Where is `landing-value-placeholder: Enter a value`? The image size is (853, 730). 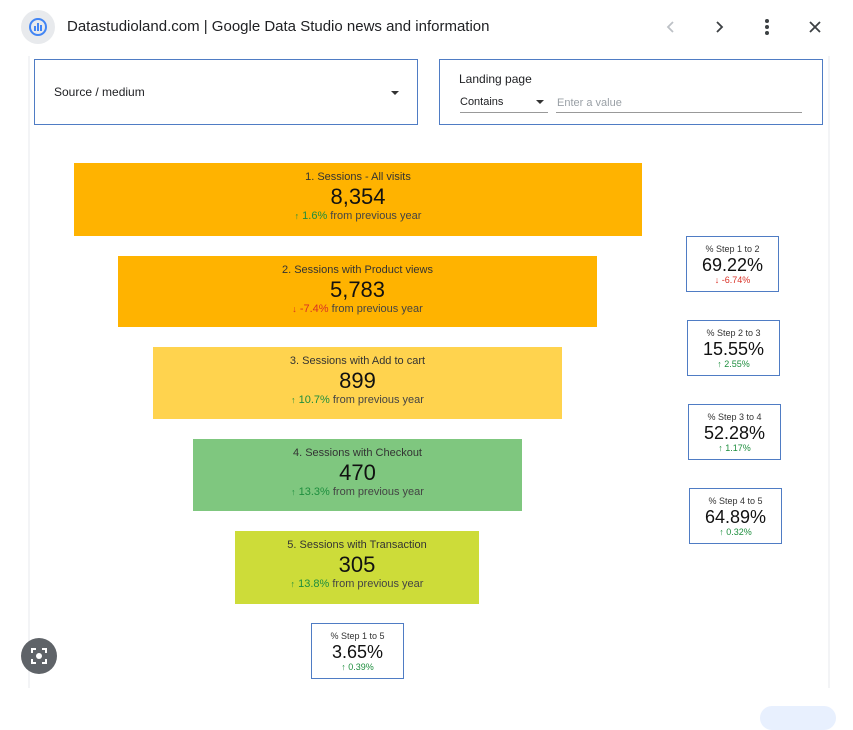 landing-value-placeholder: Enter a value is located at coordinates (589, 103).